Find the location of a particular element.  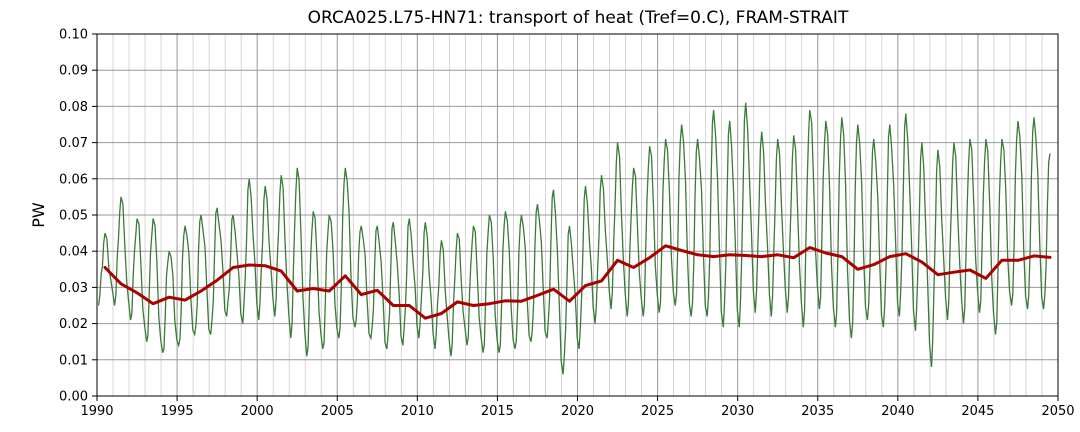

y-axis-label: PW is located at coordinates (38, 215).